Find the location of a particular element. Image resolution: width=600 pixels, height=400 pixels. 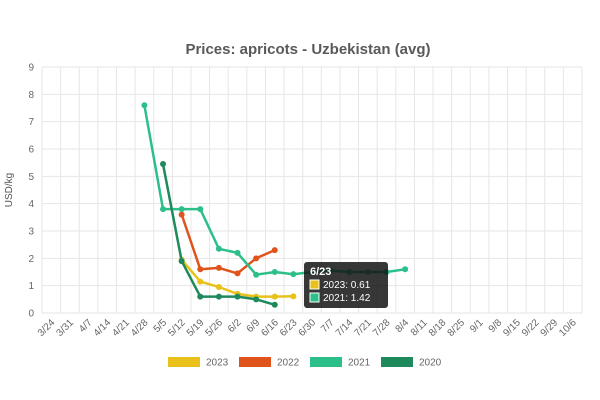

x-tick-label: 8/25 is located at coordinates (457, 328).